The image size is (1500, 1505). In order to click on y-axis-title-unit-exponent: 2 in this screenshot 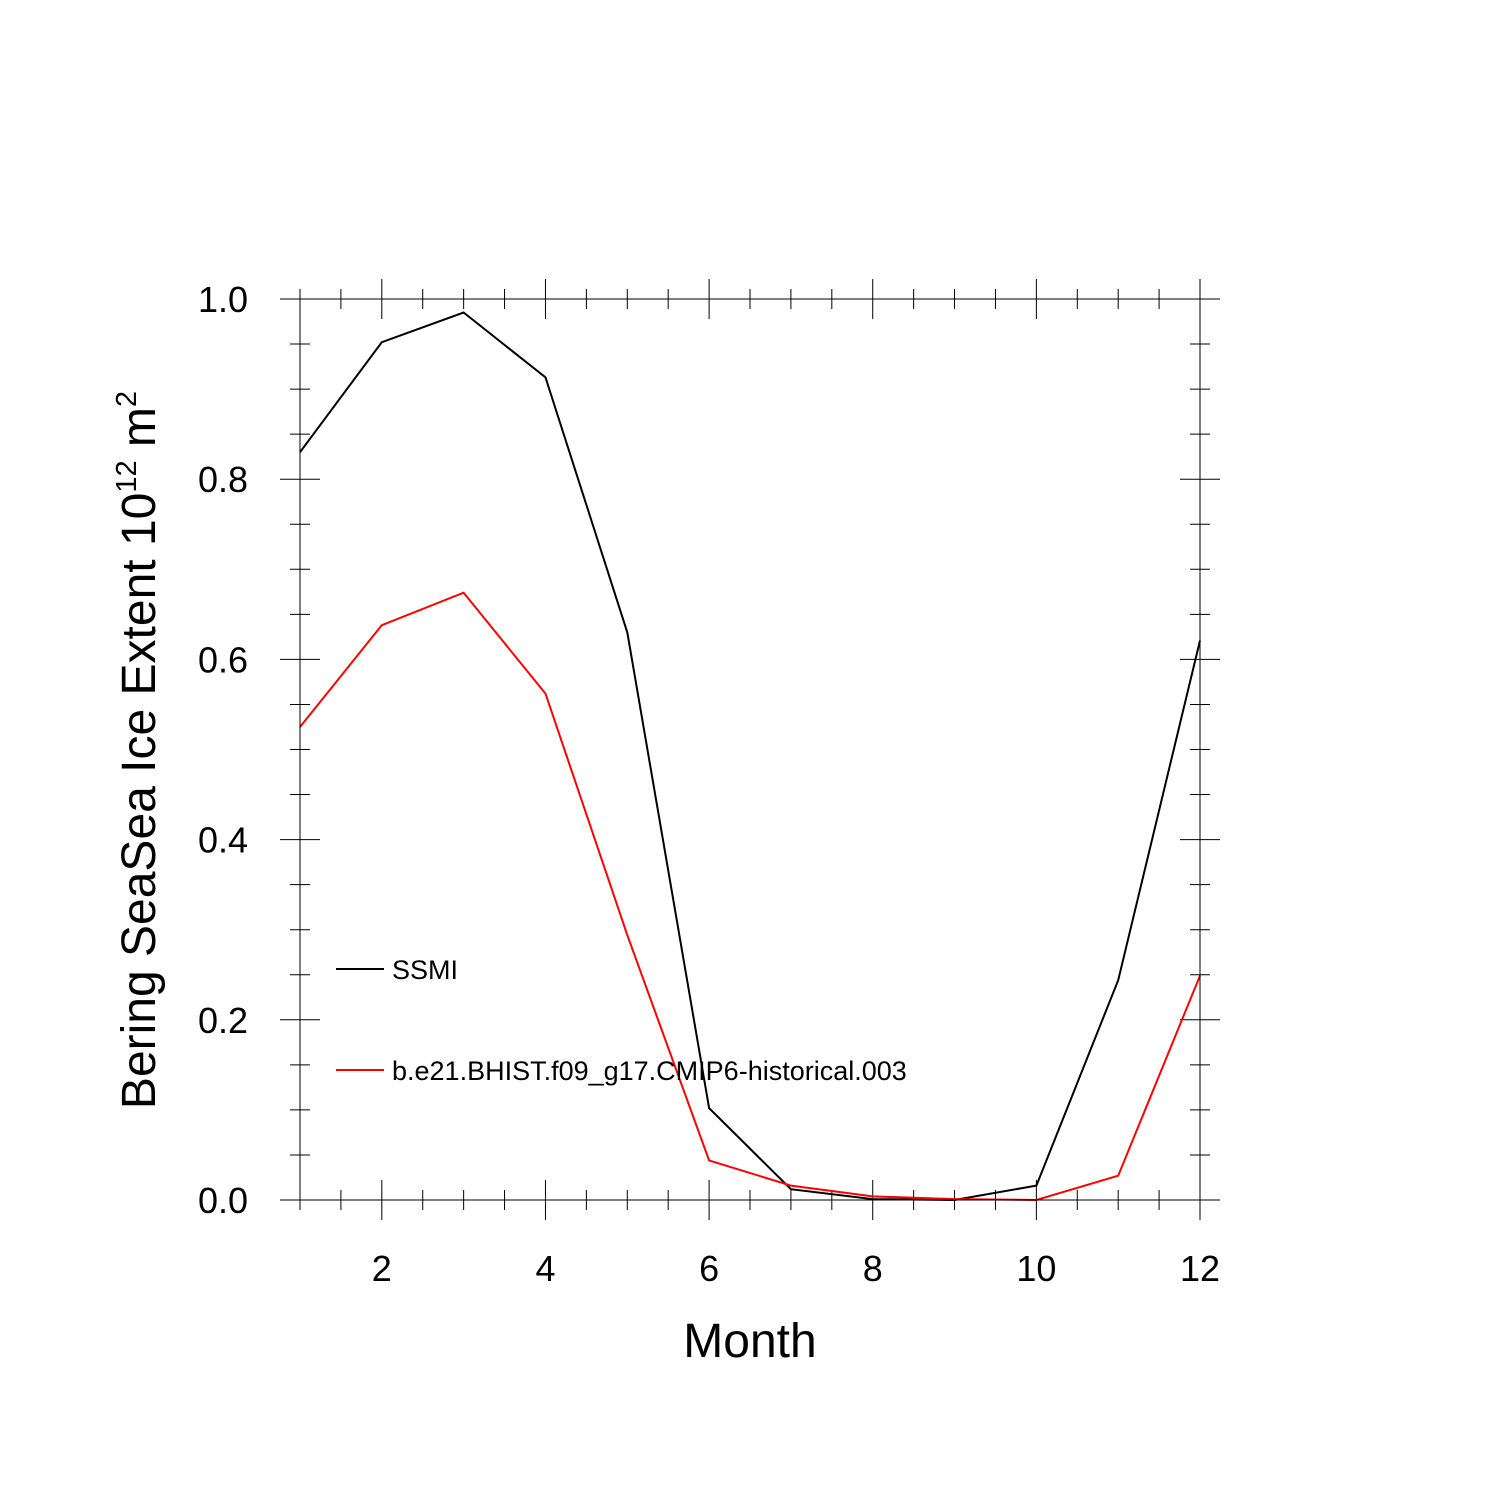, I will do `click(127, 399)`.